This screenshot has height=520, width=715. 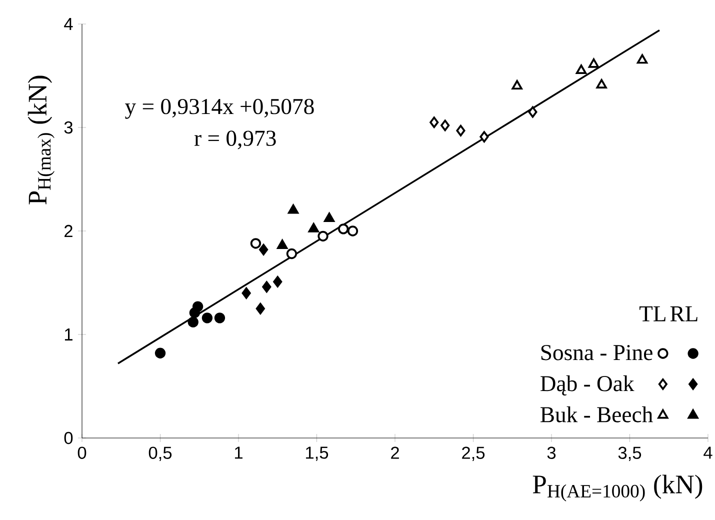 What do you see at coordinates (630, 454) in the screenshot?
I see `x-tick-label: 3,5` at bounding box center [630, 454].